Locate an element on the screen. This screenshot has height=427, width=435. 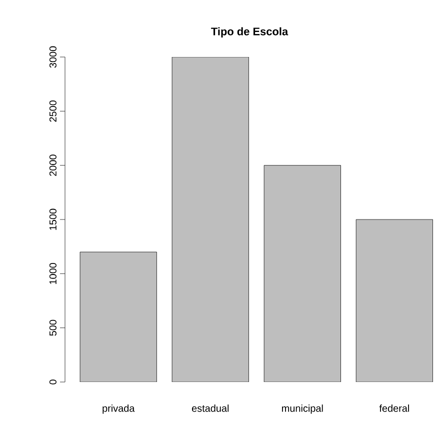
x-tick-label: privada is located at coordinates (118, 409).